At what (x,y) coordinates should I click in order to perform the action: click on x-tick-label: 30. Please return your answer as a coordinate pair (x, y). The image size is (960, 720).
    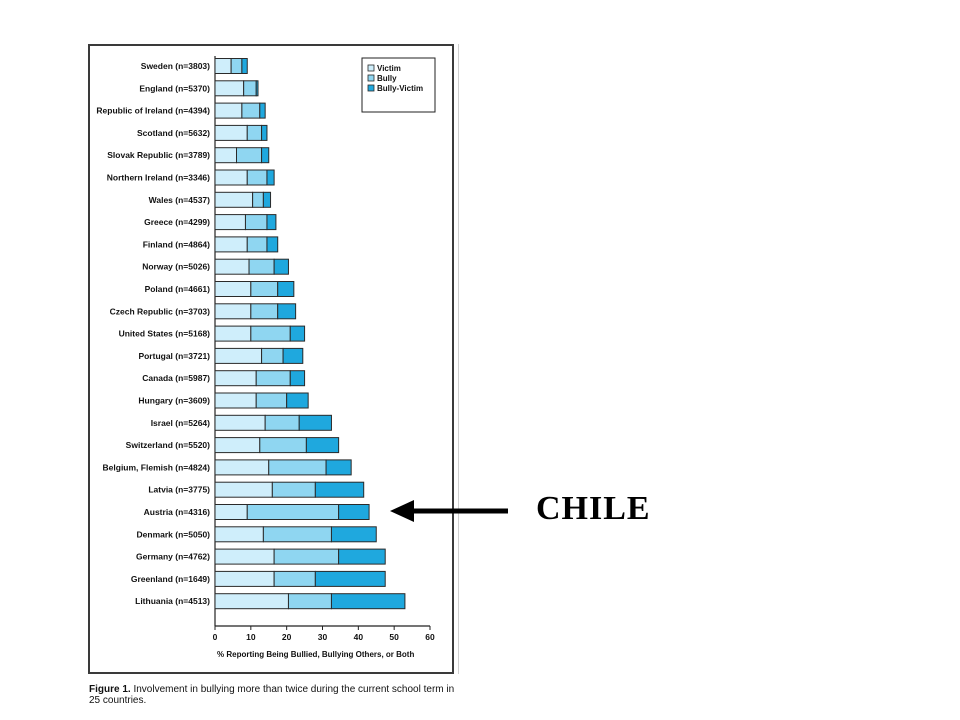
    Looking at the image, I should click on (323, 637).